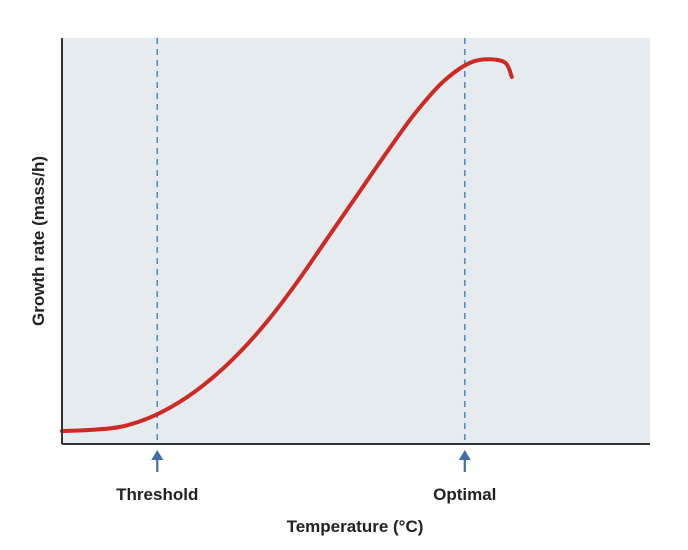 The height and width of the screenshot is (550, 688). What do you see at coordinates (464, 461) in the screenshot?
I see `optimal-arrow-icon` at bounding box center [464, 461].